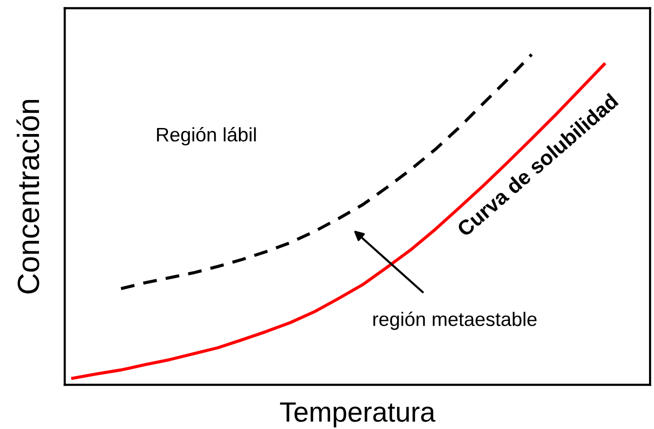 Image resolution: width=654 pixels, height=429 pixels. Describe the element at coordinates (28, 197) in the screenshot. I see `y-axis-title: Concentración` at that location.